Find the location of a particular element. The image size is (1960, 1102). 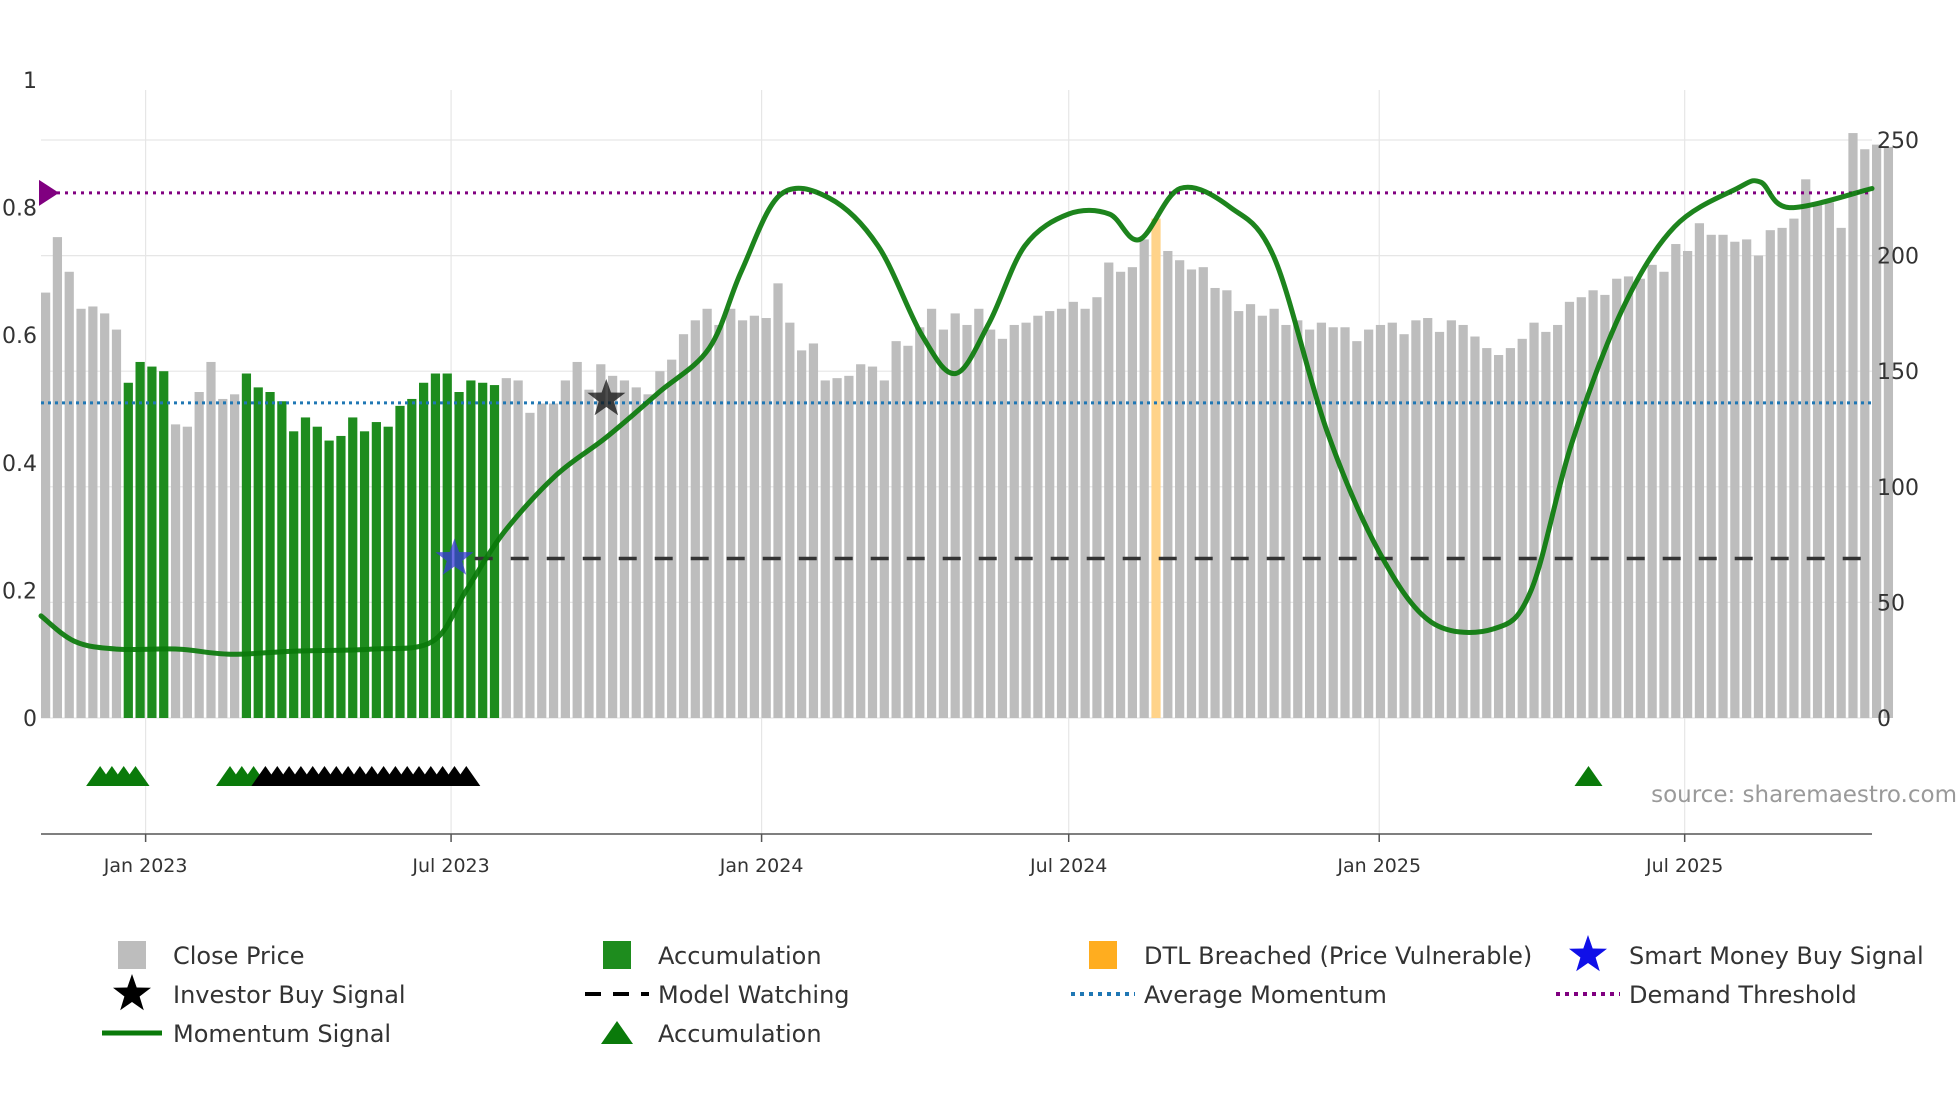

left-axis-tick-label: 0 is located at coordinates (30, 719).